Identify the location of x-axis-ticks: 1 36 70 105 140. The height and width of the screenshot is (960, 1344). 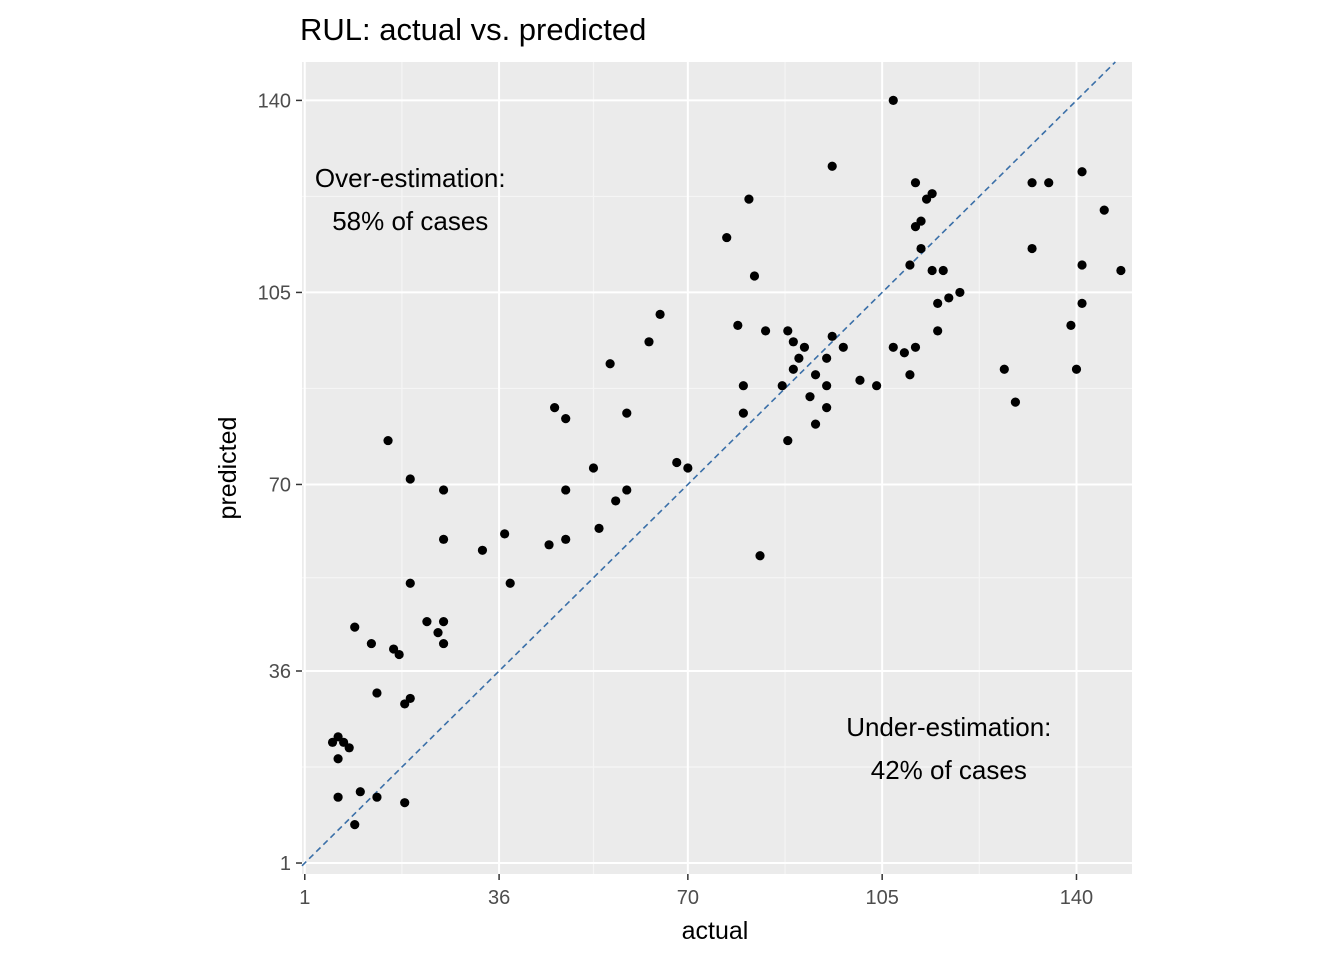
(696, 891).